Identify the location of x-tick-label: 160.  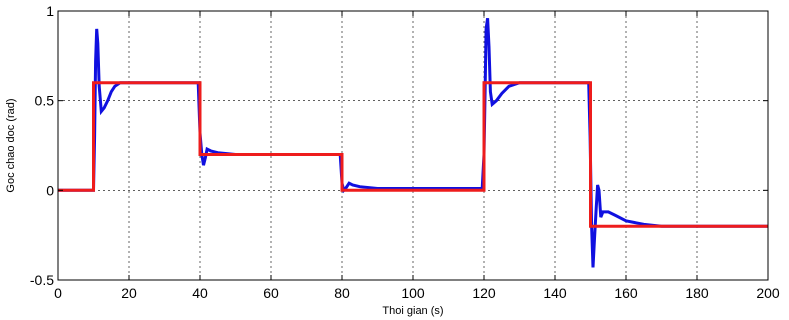
(626, 293).